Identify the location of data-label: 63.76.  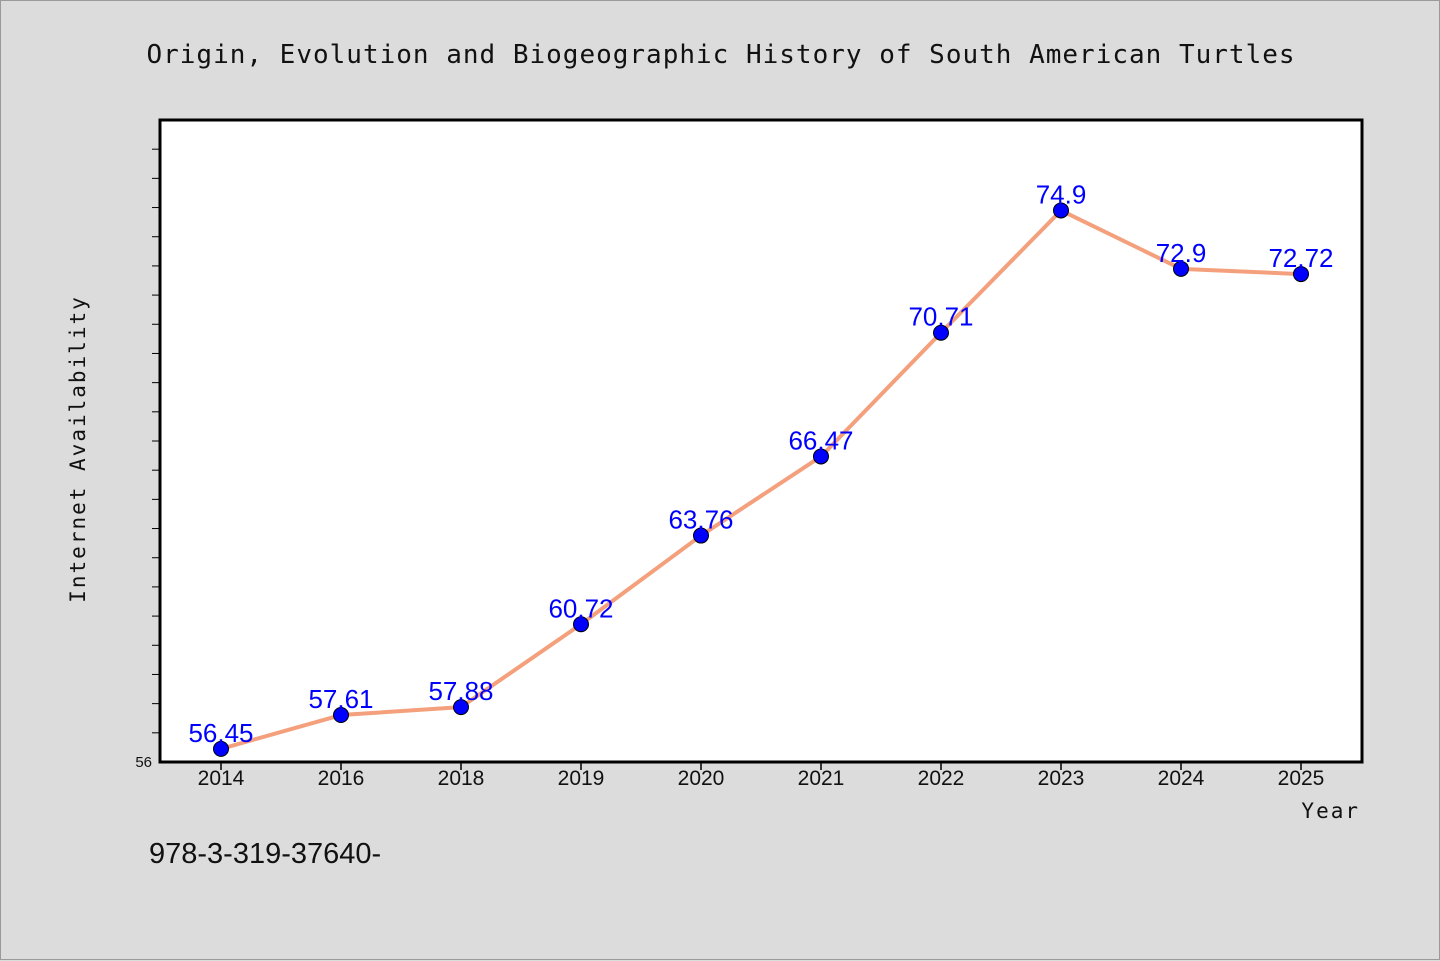
(700, 520).